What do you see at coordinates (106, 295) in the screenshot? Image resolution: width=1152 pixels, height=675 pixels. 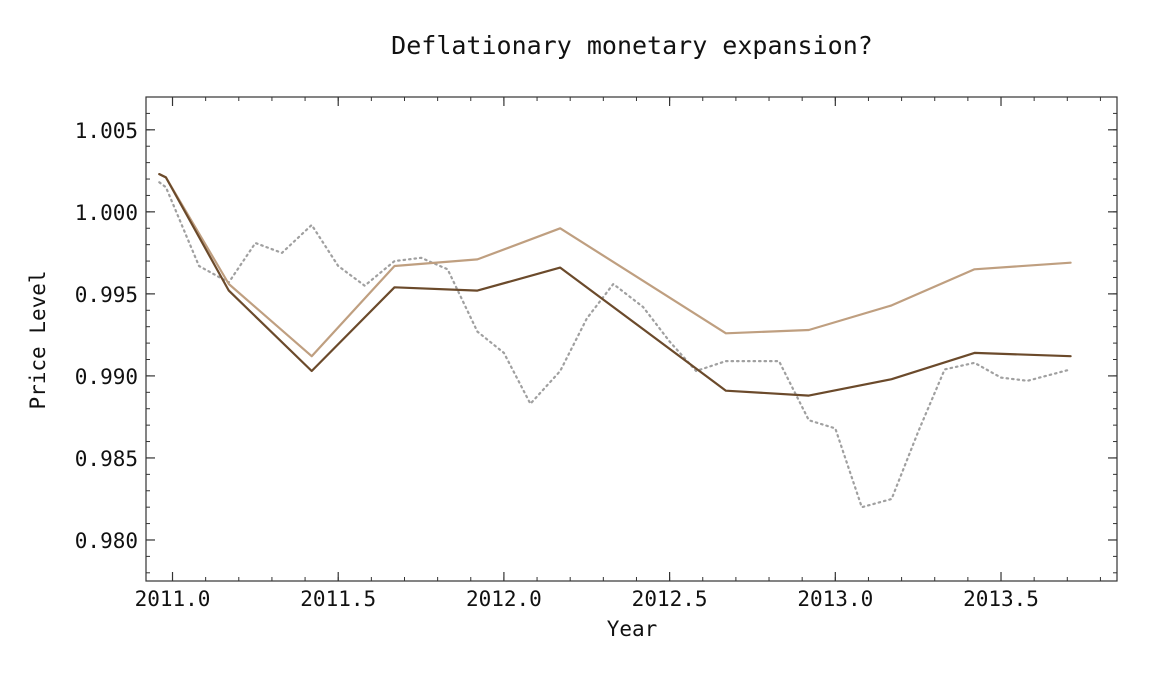 I see `y-tick-label: 0.995` at bounding box center [106, 295].